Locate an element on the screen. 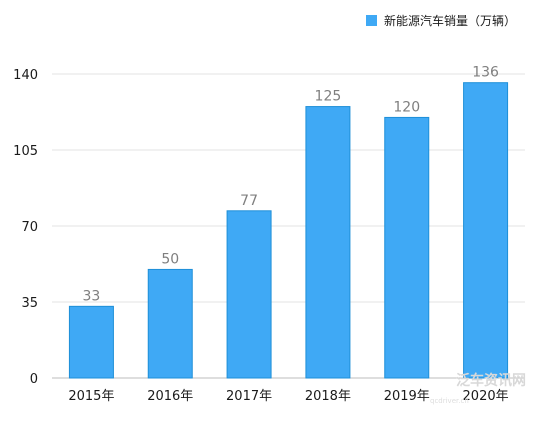 This screenshot has width=548, height=423. x-tick-label: 2017年 is located at coordinates (249, 396).